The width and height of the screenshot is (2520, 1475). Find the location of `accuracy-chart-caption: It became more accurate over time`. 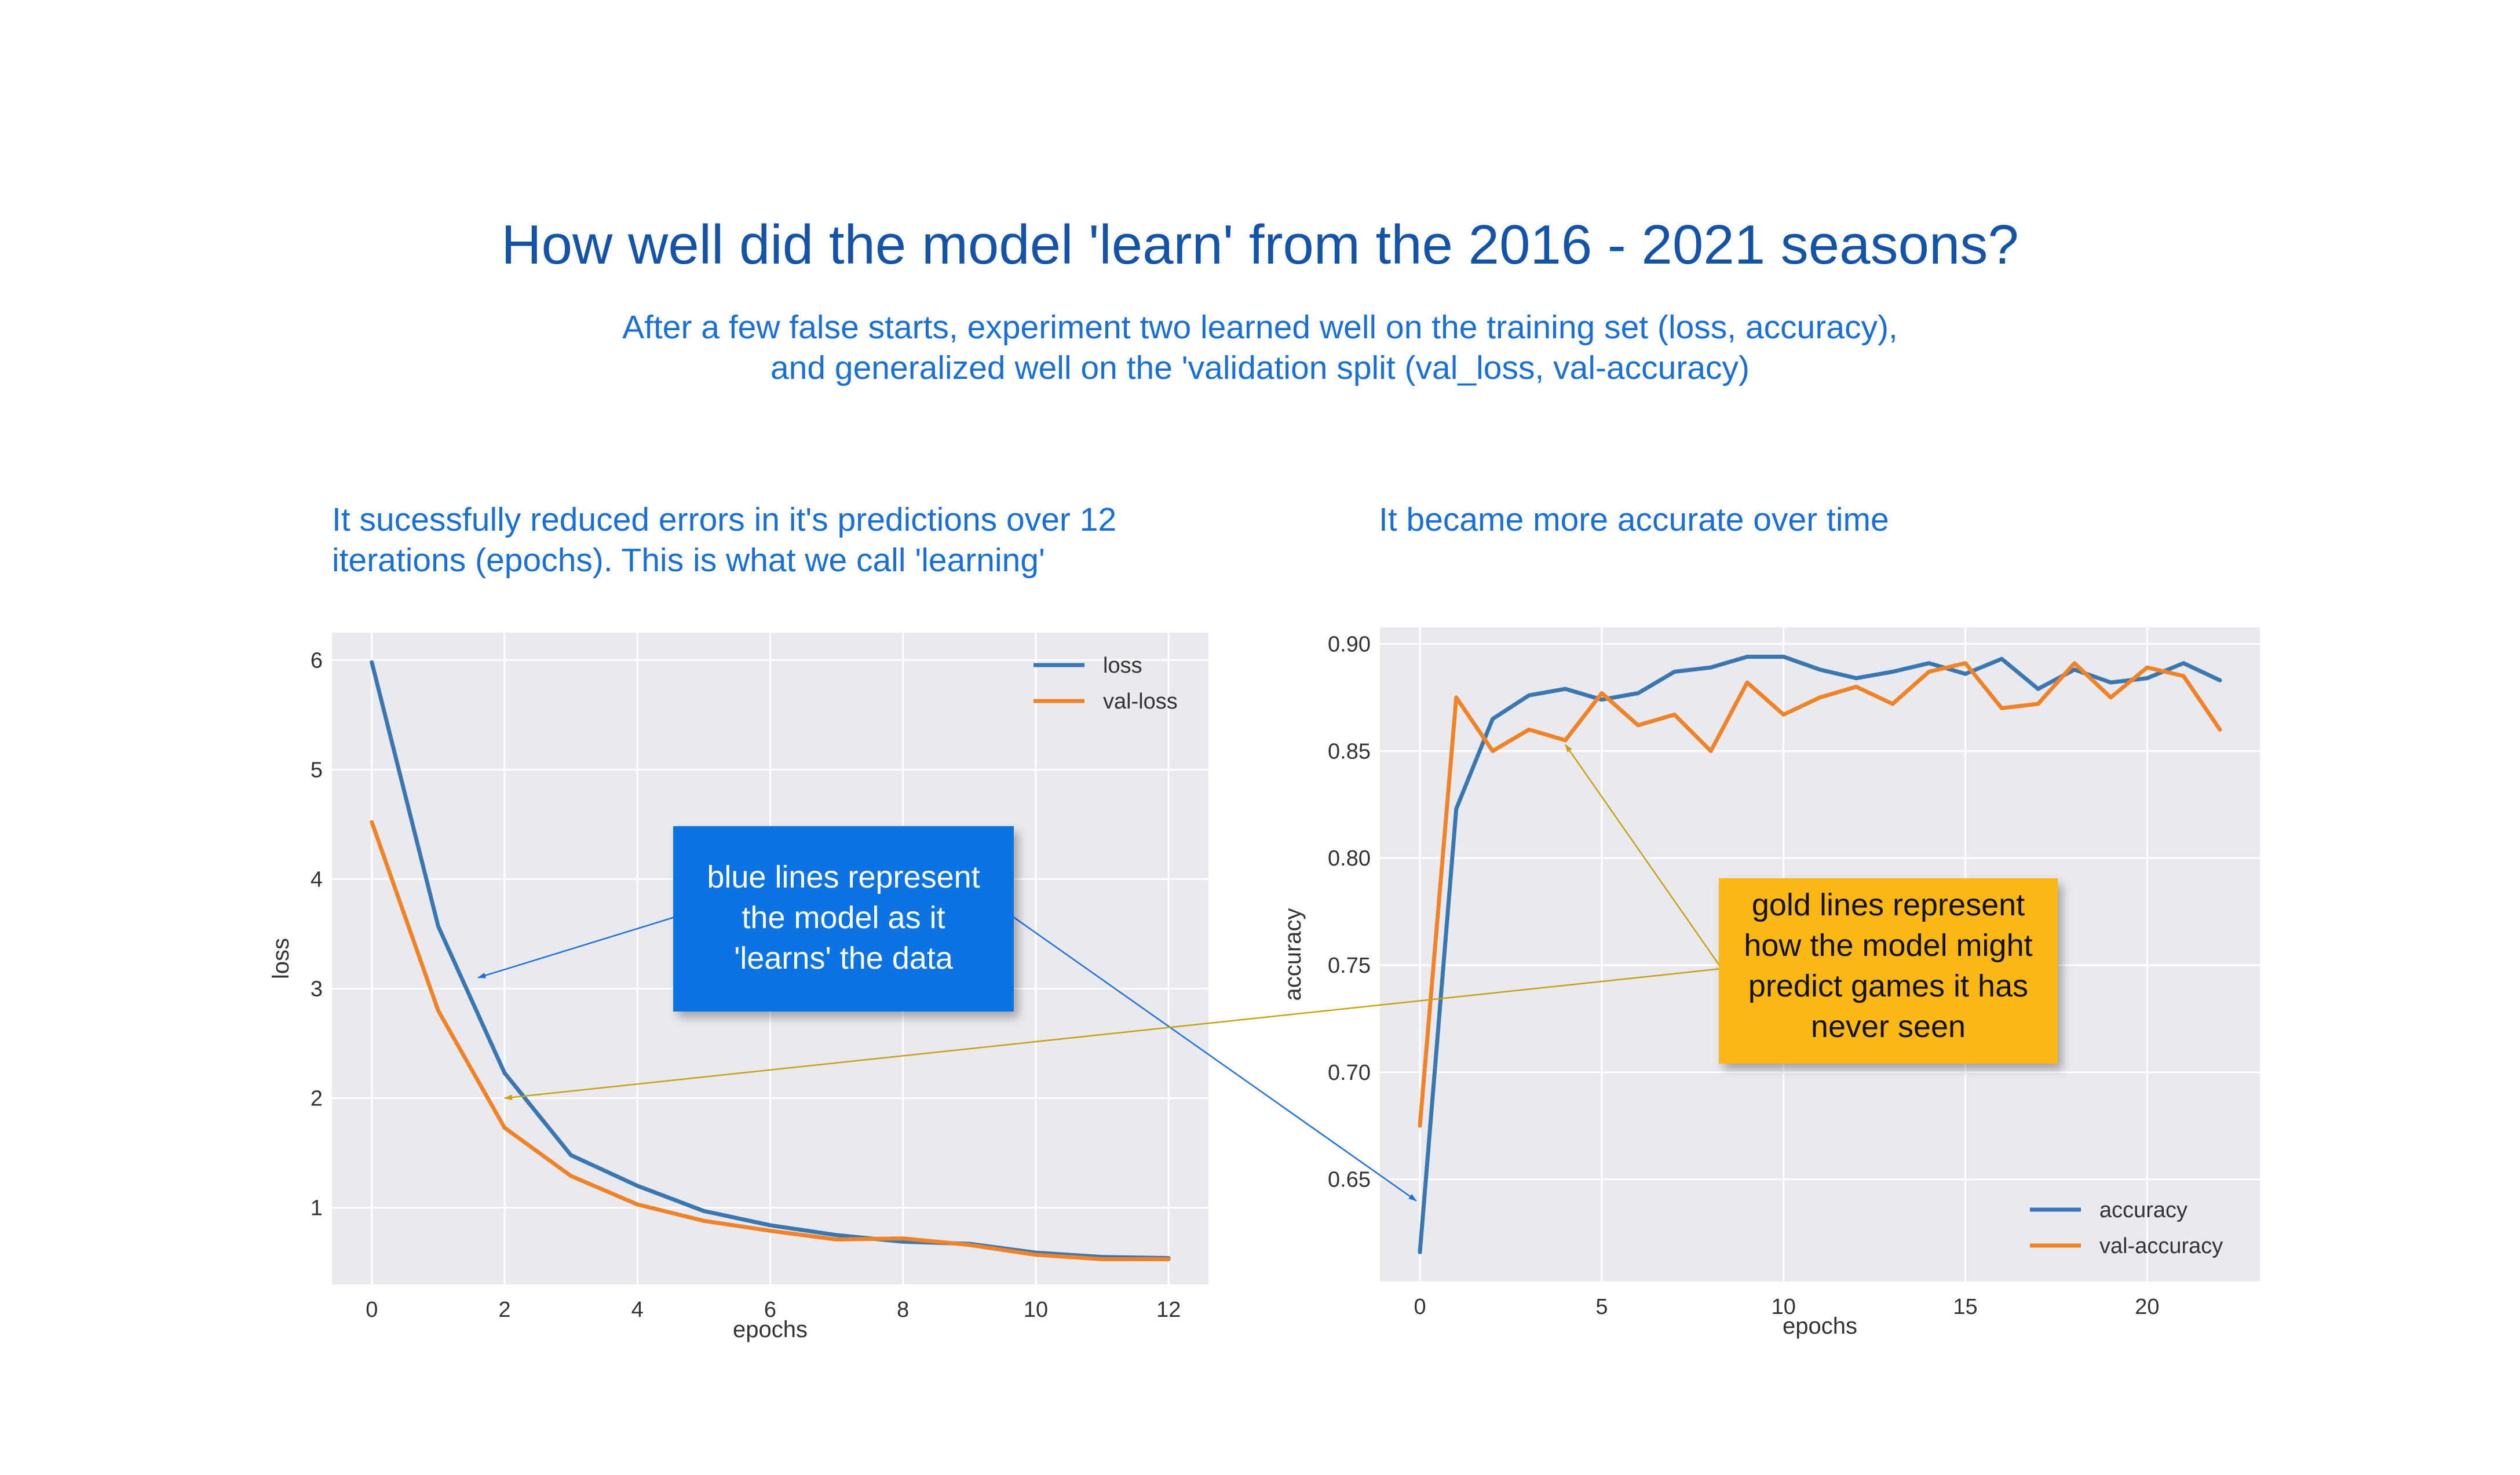

accuracy-chart-caption: It became more accurate over time is located at coordinates (1634, 520).